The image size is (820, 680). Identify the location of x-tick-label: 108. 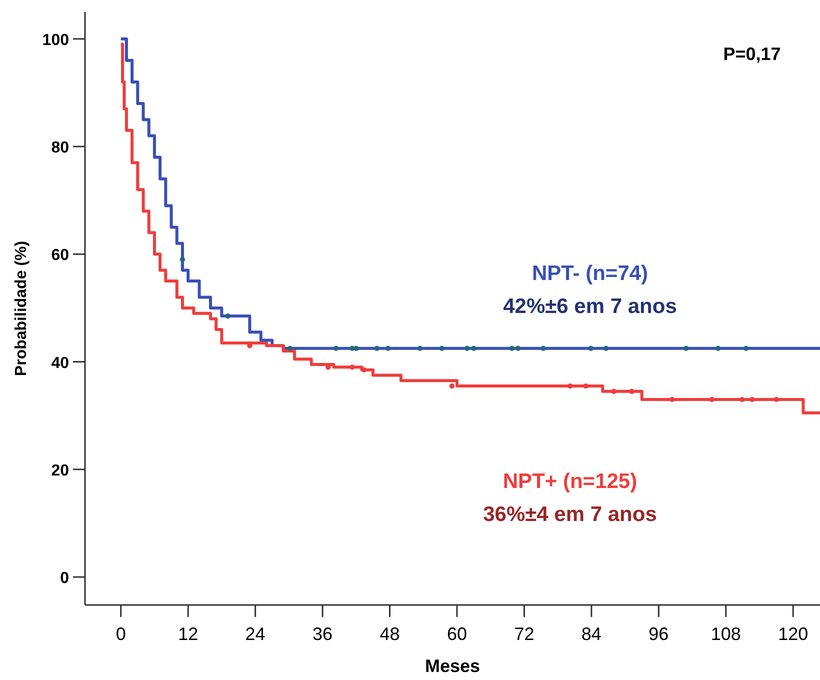
(725, 634).